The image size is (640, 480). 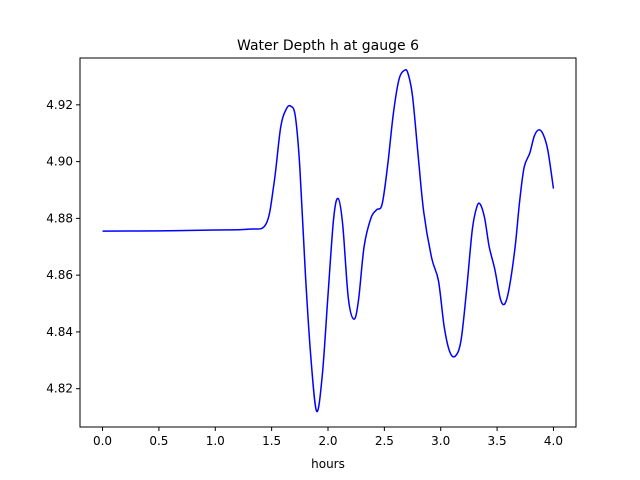 I want to click on x-tick-label: 4.0, so click(x=553, y=441).